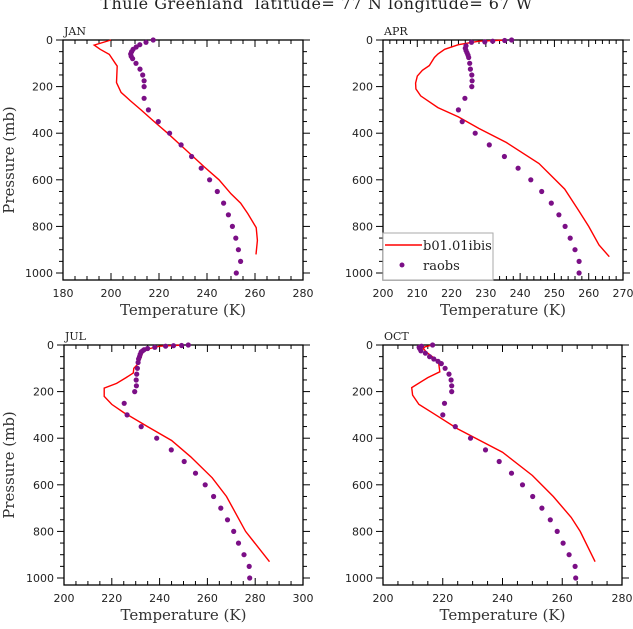 The image size is (633, 629). I want to click on panel-label: OCT, so click(396, 336).